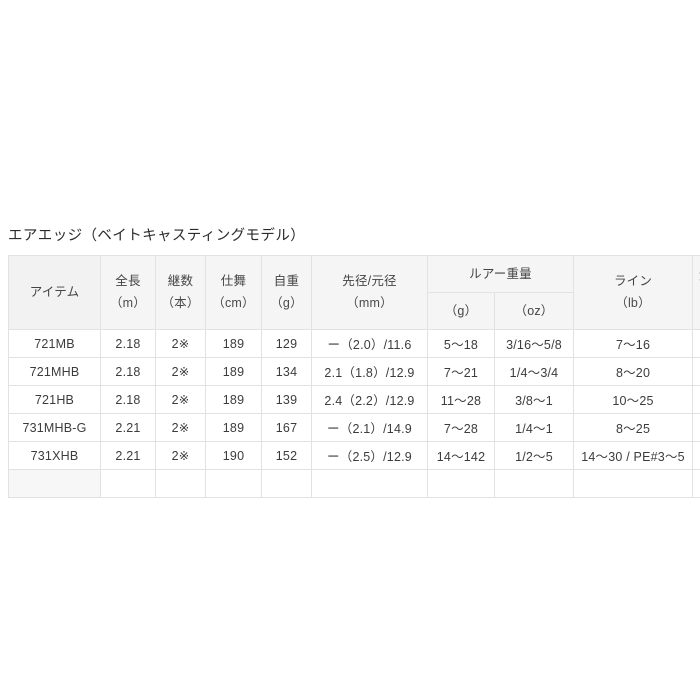 The height and width of the screenshot is (700, 700). Describe the element at coordinates (633, 483) in the screenshot. I see `cell-line` at that location.